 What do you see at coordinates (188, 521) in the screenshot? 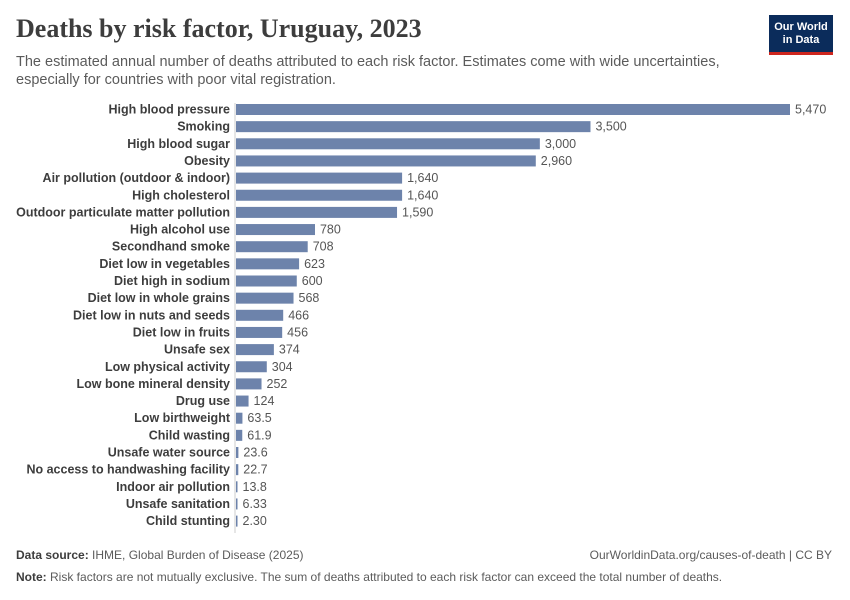
I see `category-label: Child stunting` at bounding box center [188, 521].